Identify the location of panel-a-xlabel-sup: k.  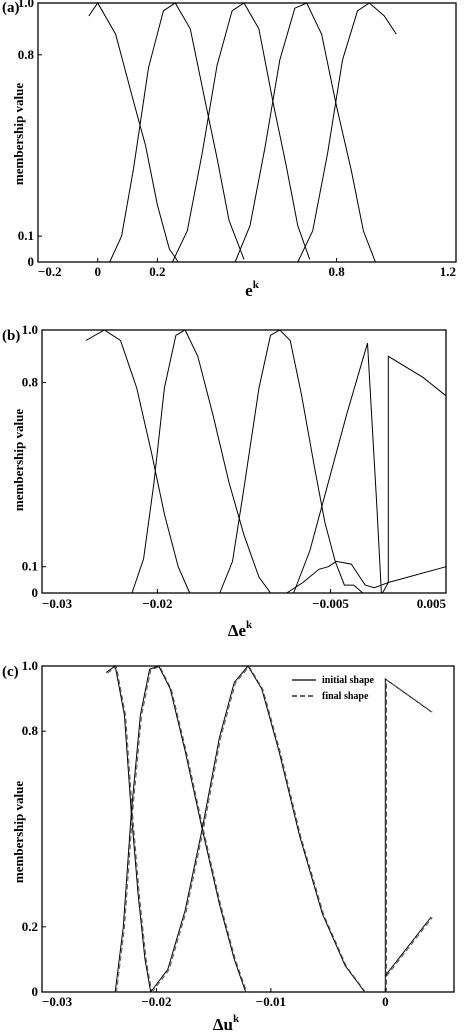
(256, 285).